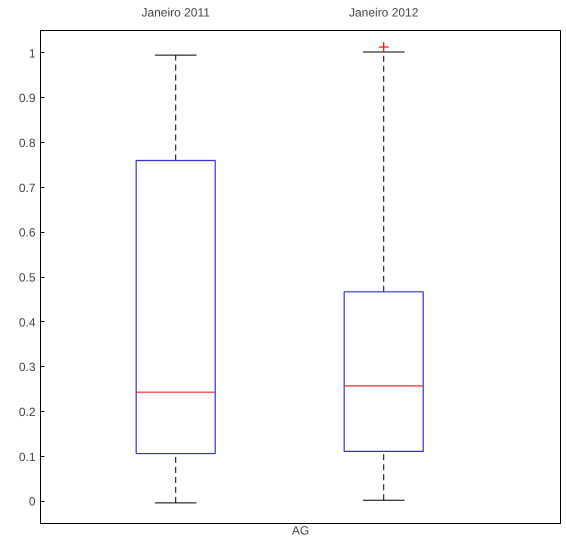 The height and width of the screenshot is (551, 566). I want to click on x-tick-label: Janeiro 2011, so click(175, 13).